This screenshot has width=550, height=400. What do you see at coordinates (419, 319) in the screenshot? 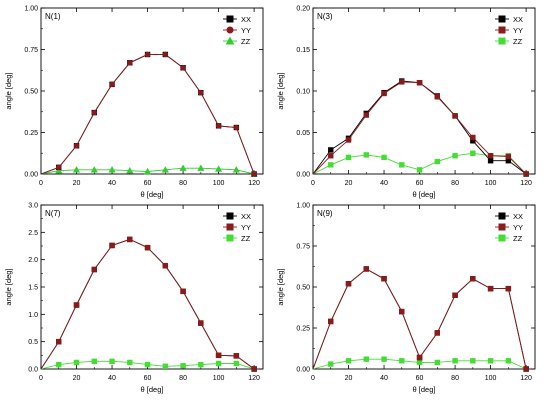
I see `series-line-yy` at bounding box center [419, 319].